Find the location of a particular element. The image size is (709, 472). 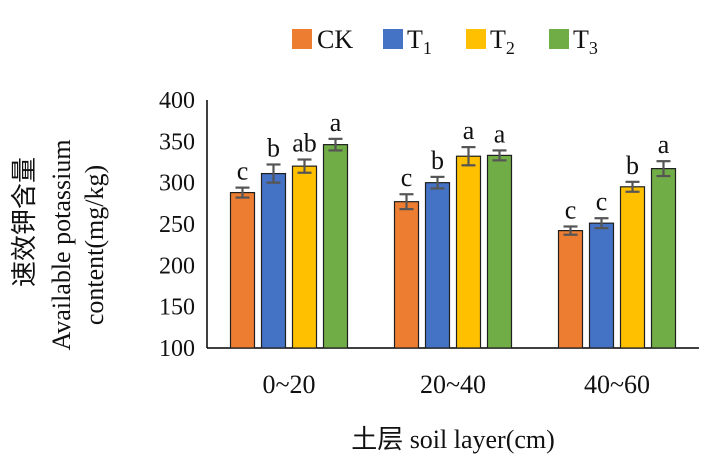

legend-item-ck: CK is located at coordinates (322, 39).